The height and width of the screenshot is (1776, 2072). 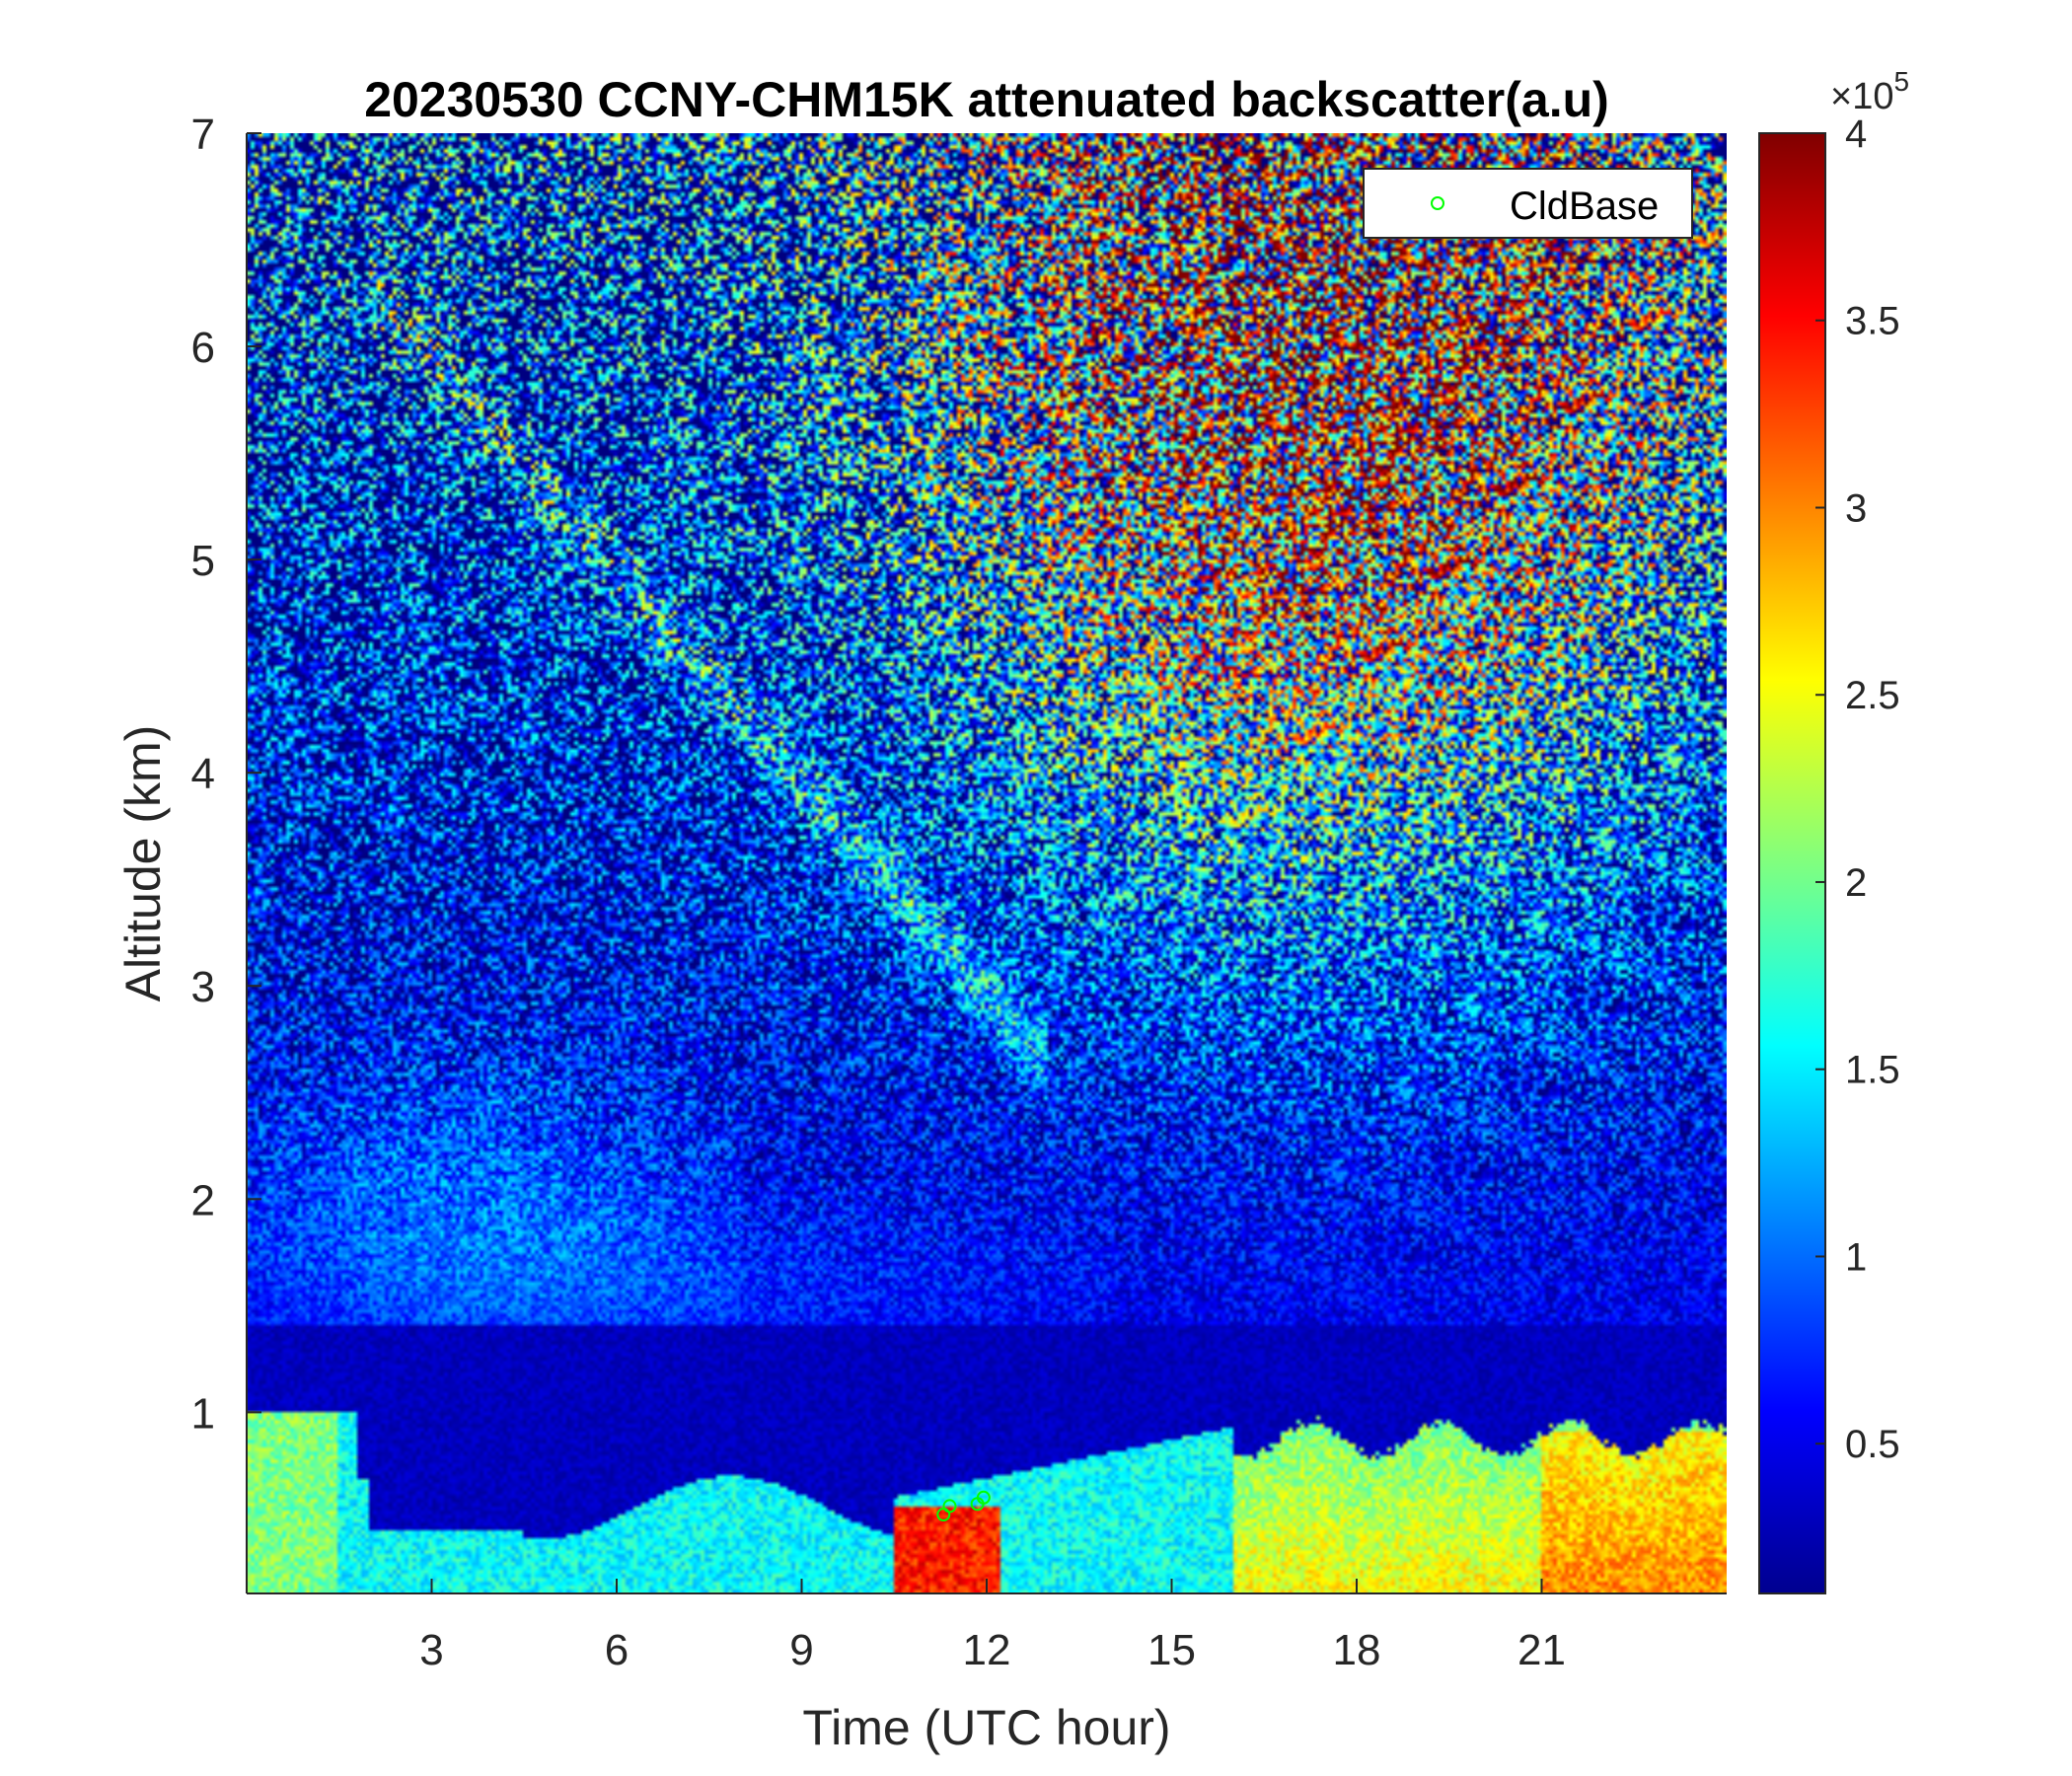 What do you see at coordinates (1856, 508) in the screenshot?
I see `colorbar-tick-label: 3` at bounding box center [1856, 508].